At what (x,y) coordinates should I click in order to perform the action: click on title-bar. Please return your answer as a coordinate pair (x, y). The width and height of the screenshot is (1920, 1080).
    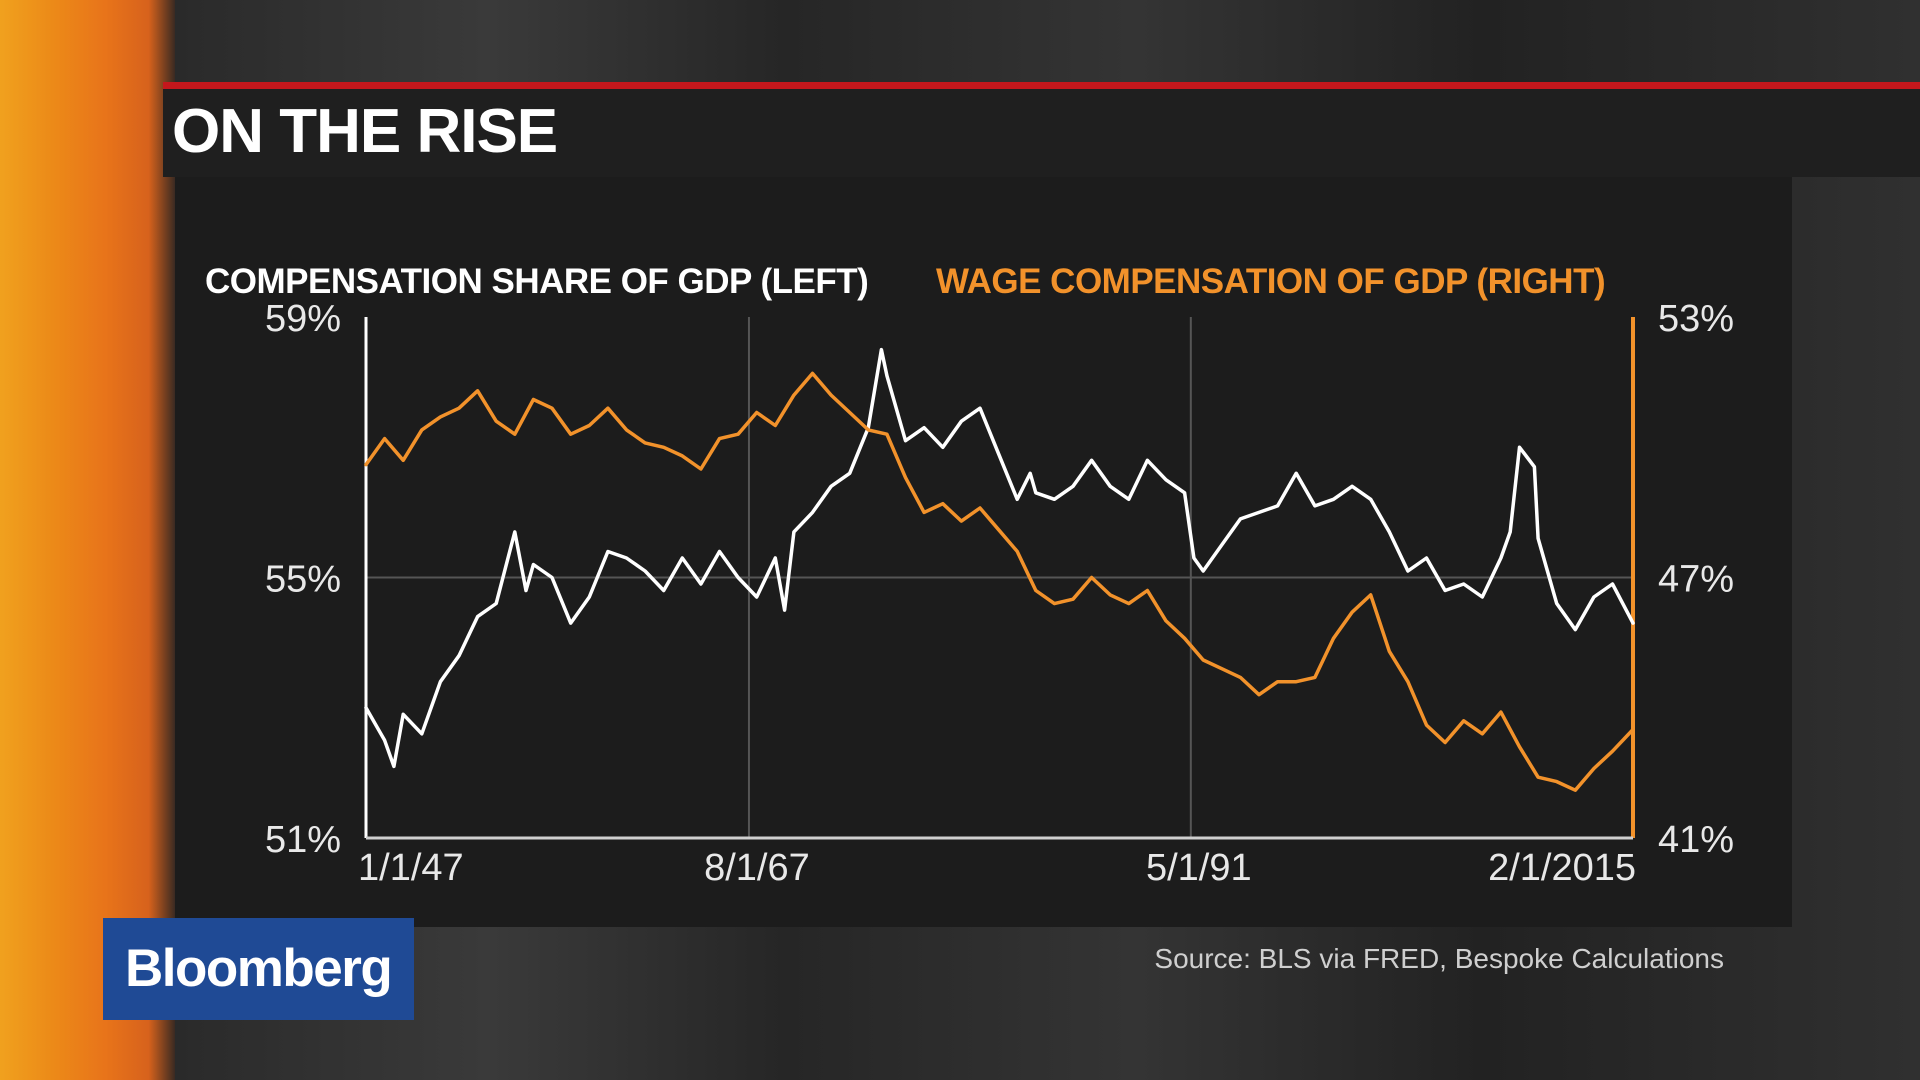
    Looking at the image, I should click on (1041, 133).